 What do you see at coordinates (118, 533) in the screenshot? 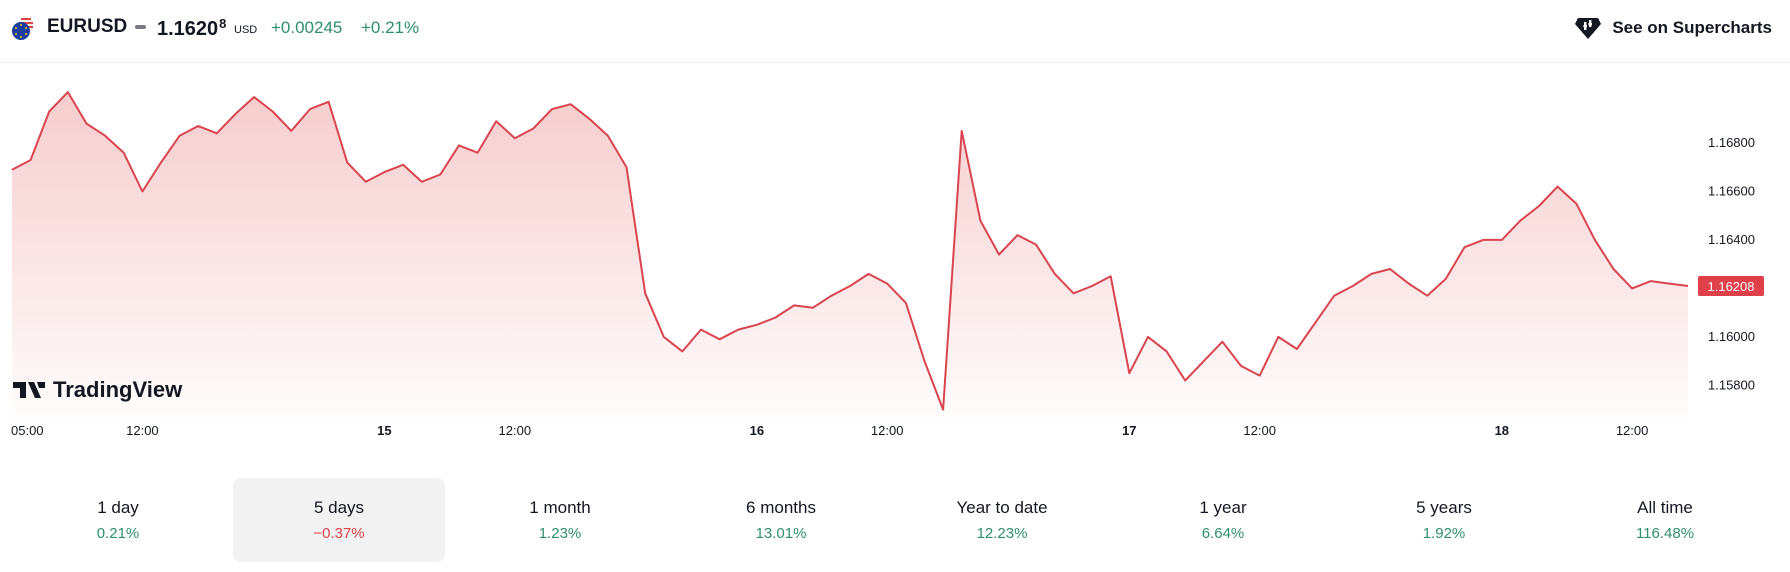
I see `period-change-value: 0.21%` at bounding box center [118, 533].